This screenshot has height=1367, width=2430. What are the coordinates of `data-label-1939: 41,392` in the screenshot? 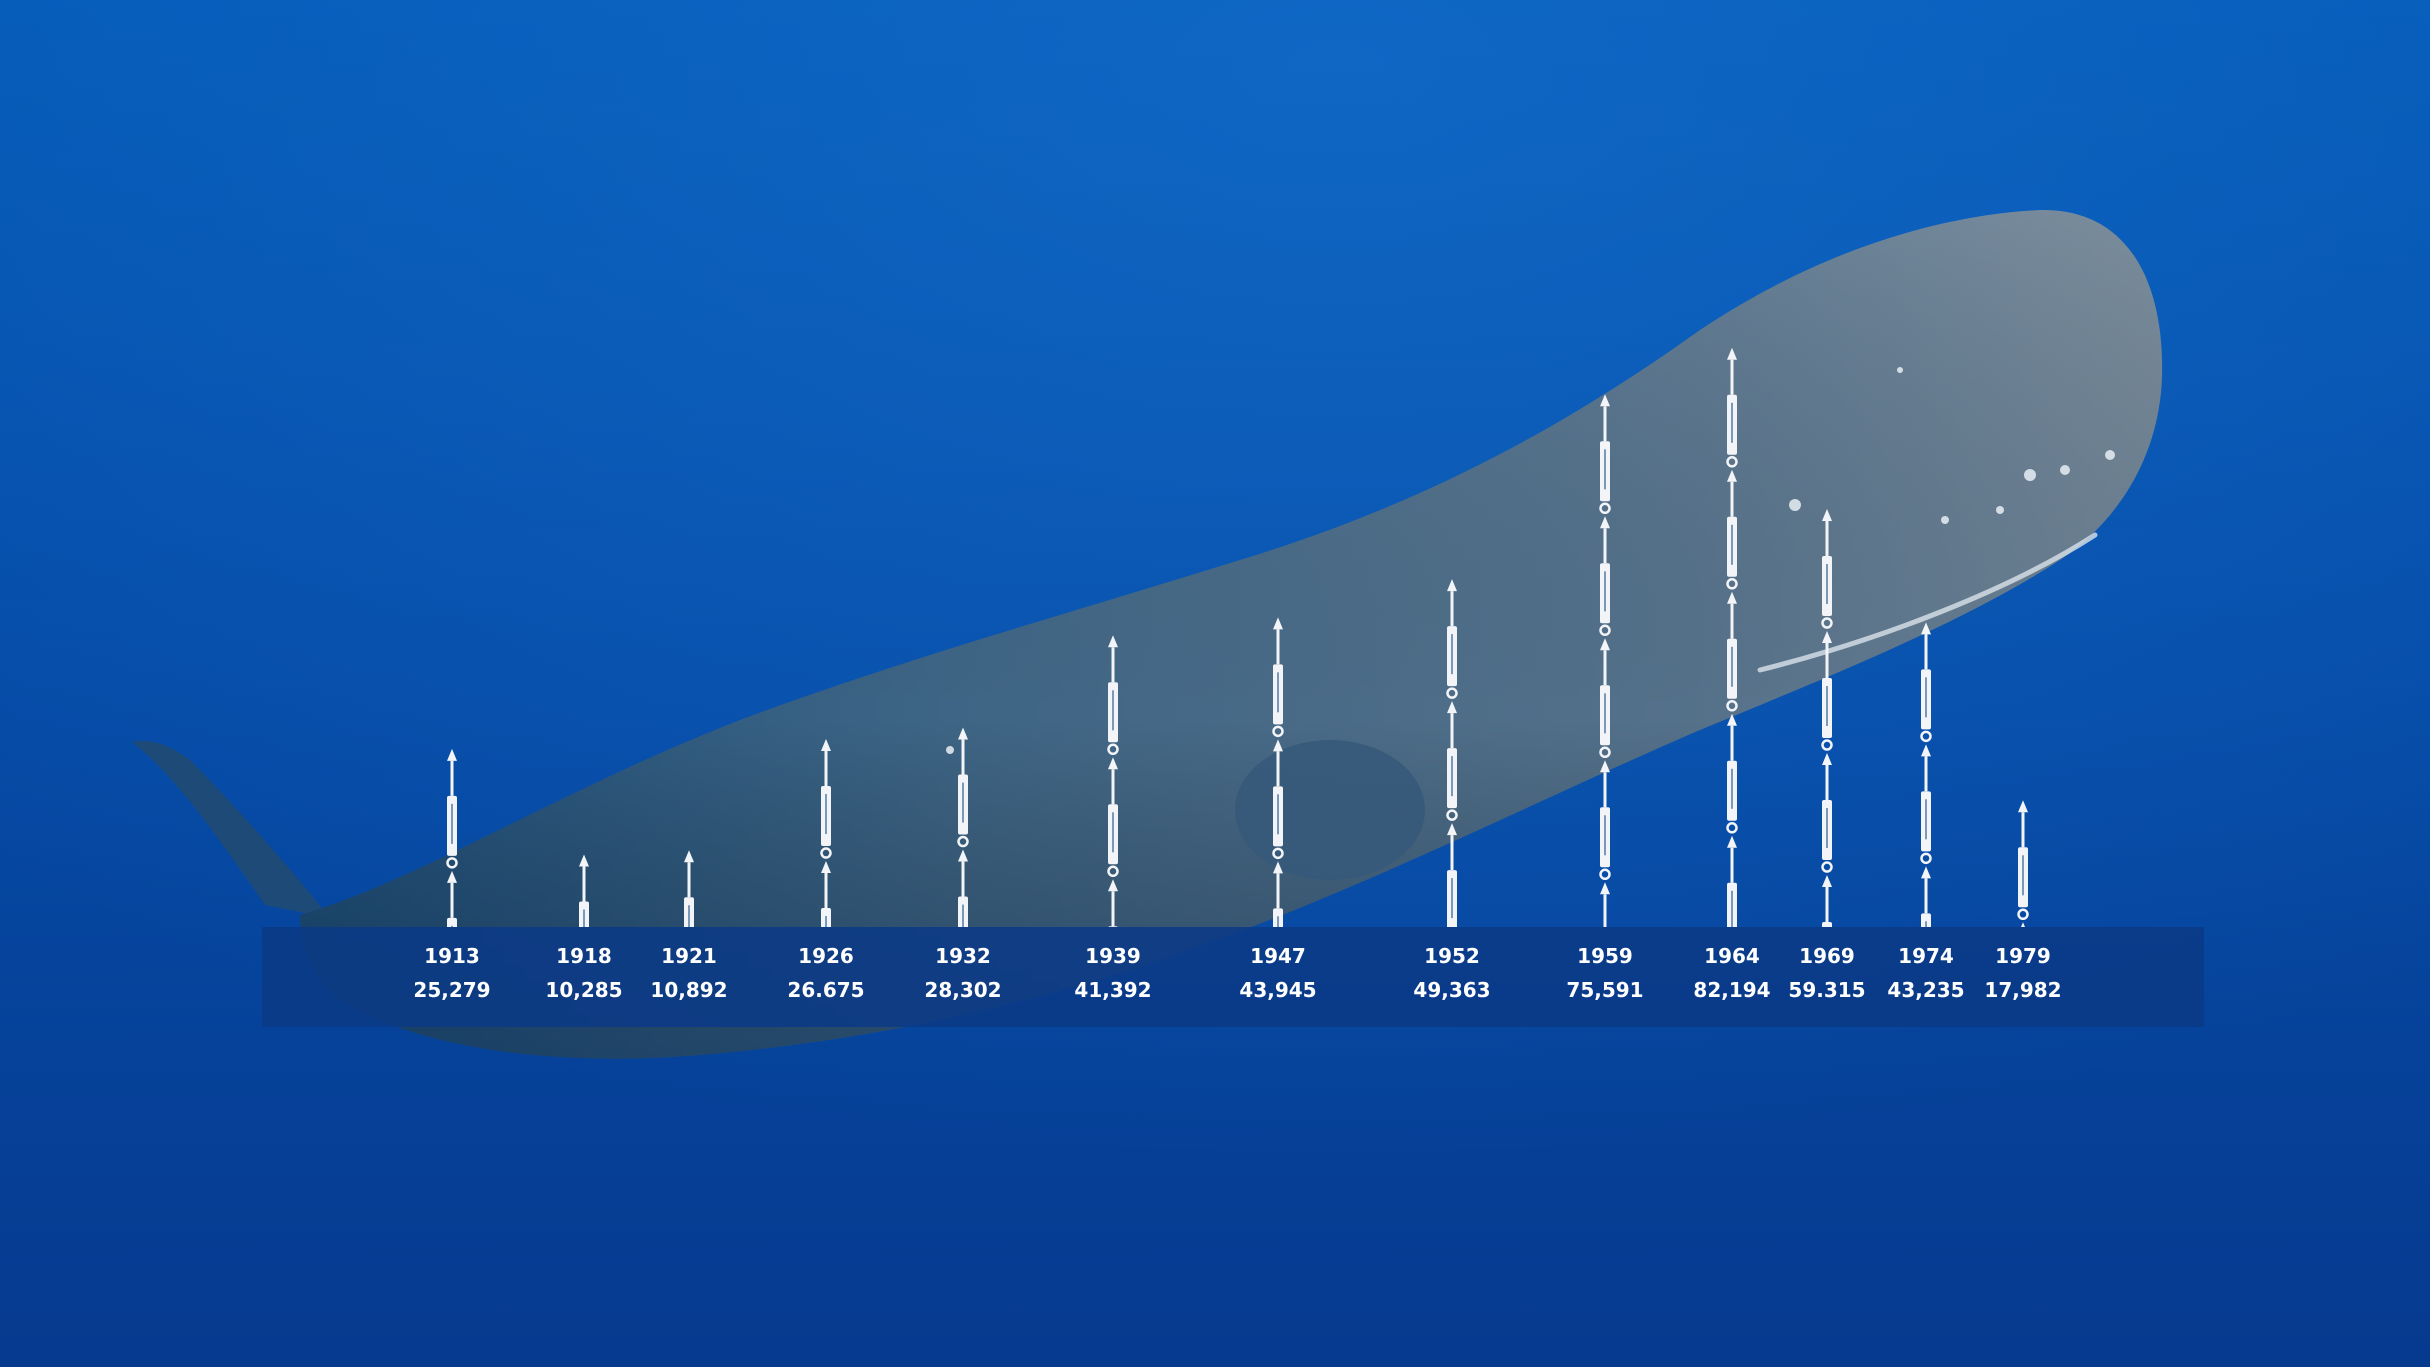 It's located at (1112, 990).